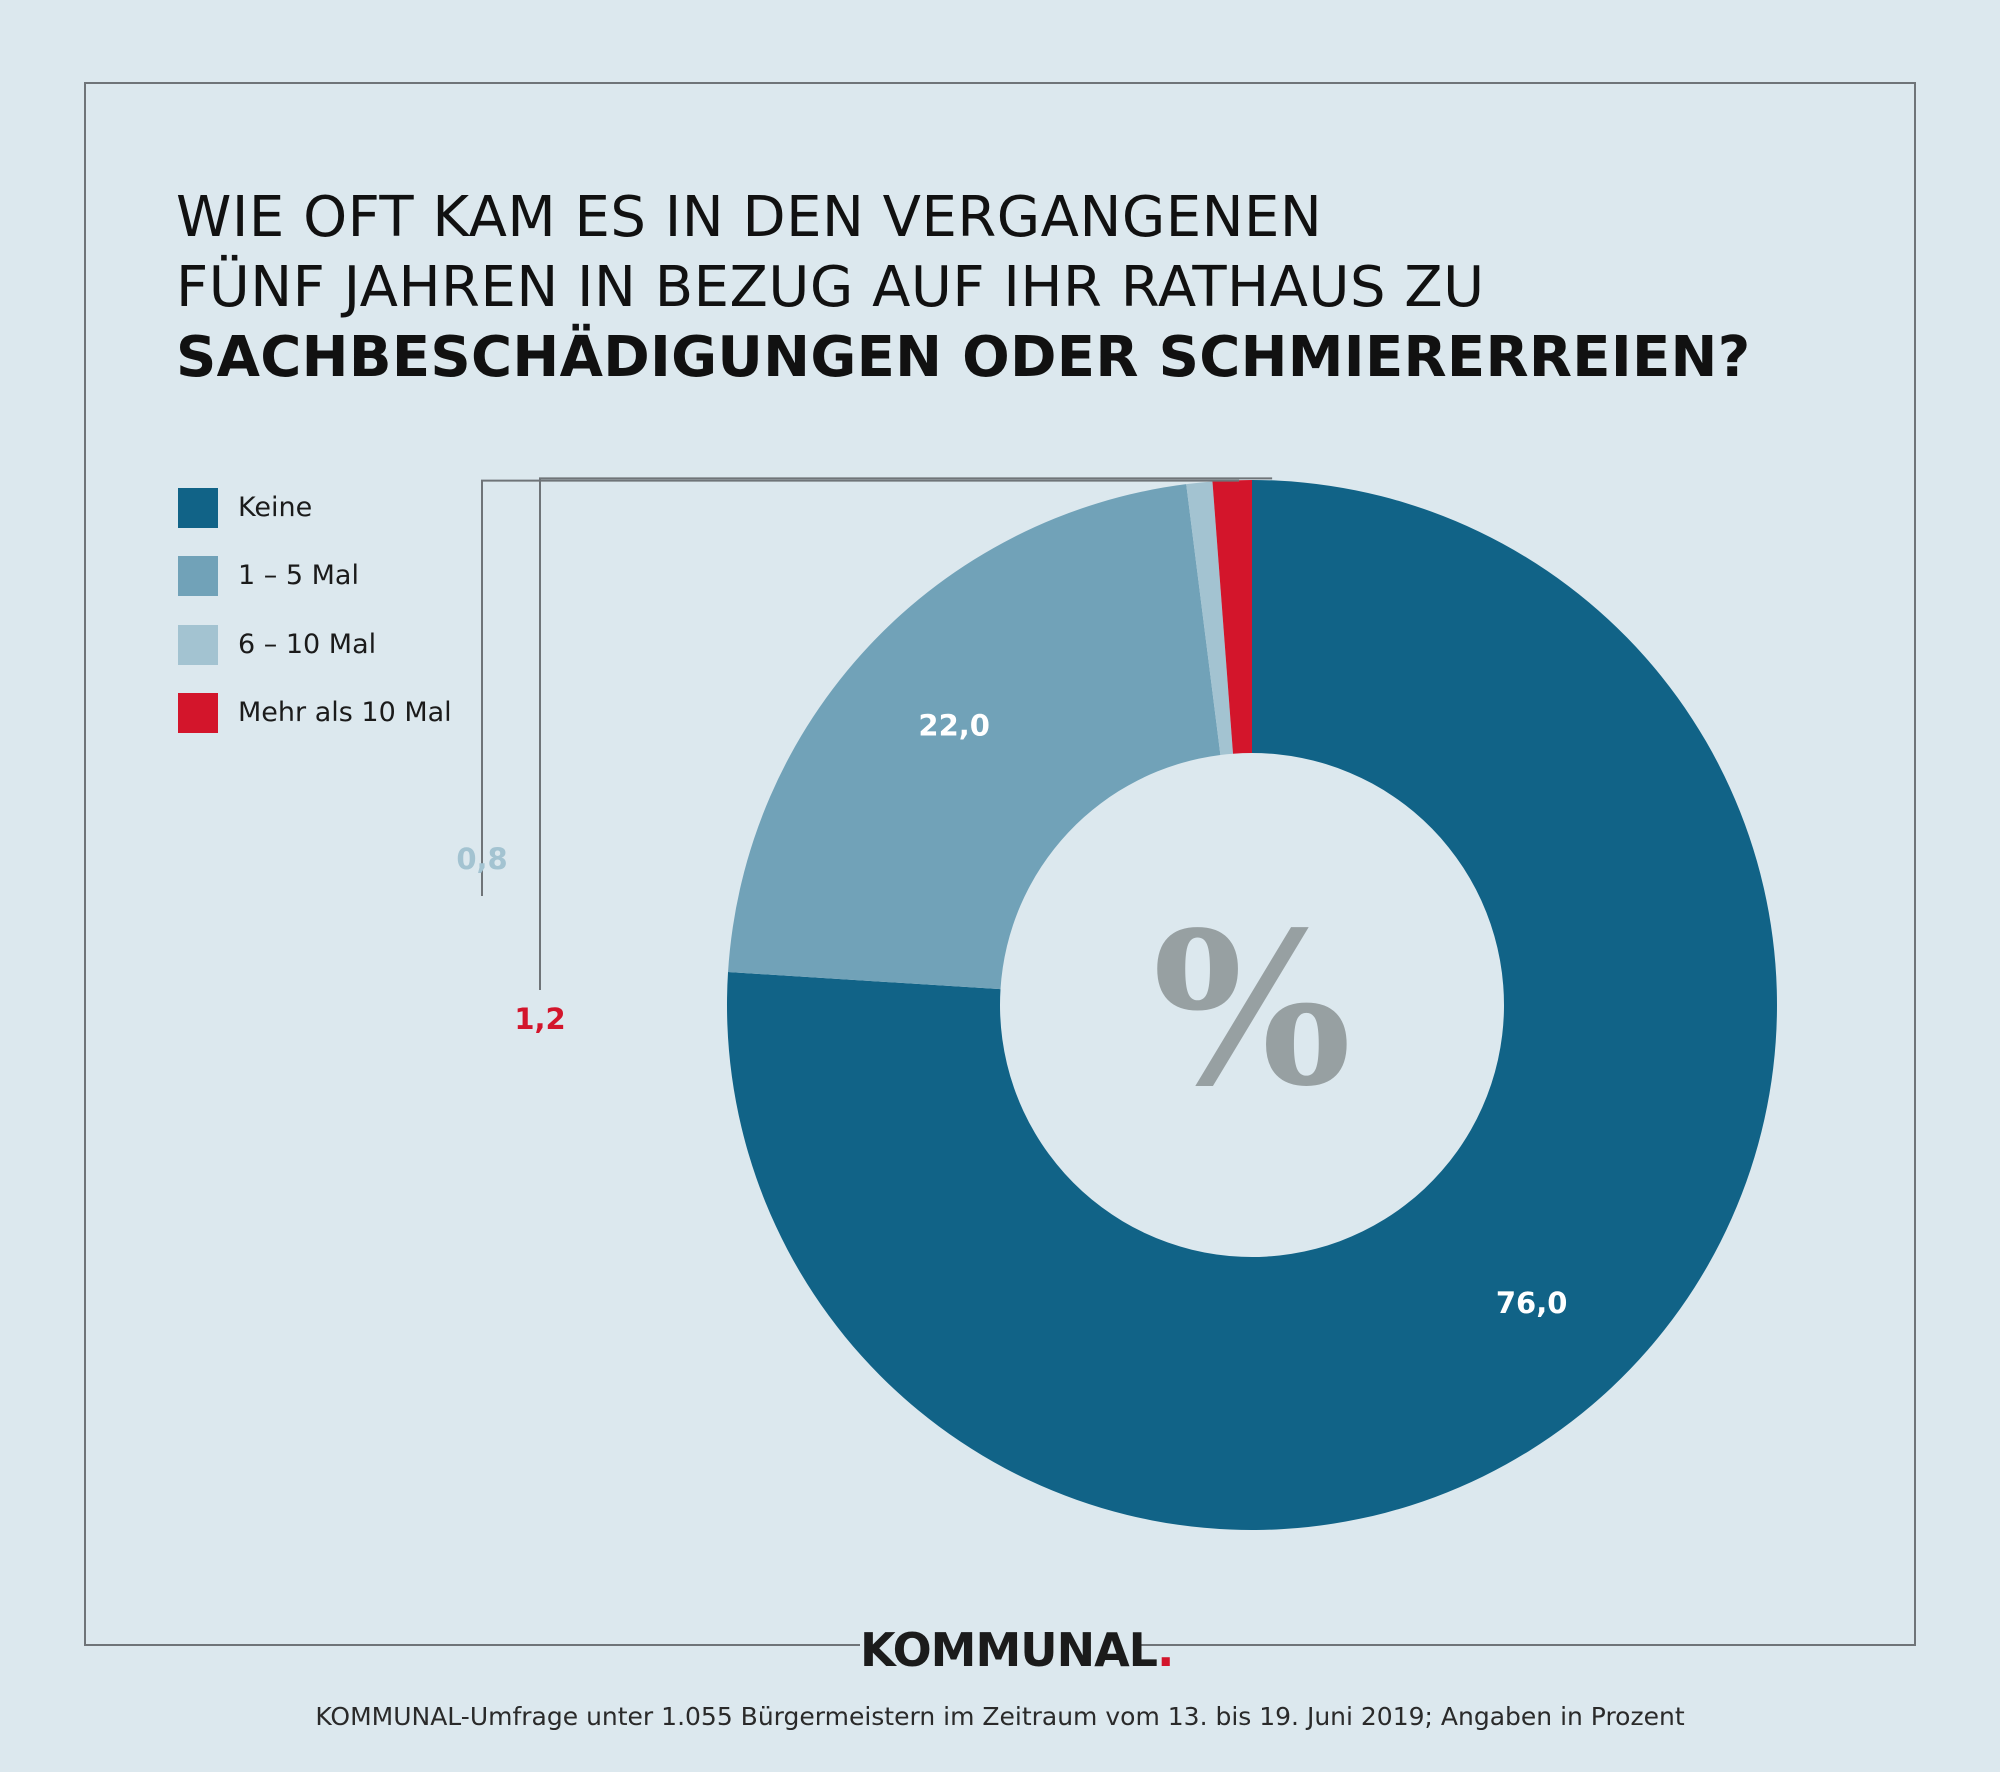  I want to click on title-line-3: SACHBESCHÄDIGUNGEN ODER SCHMIERERREIEN?, so click(963, 357).